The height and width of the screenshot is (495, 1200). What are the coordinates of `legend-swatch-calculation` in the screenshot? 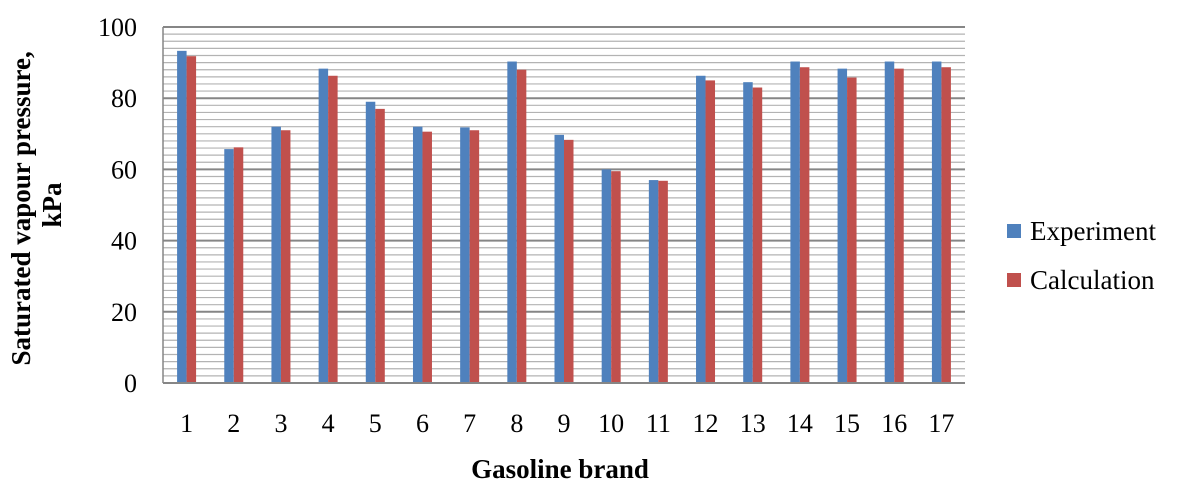 It's located at (1014, 280).